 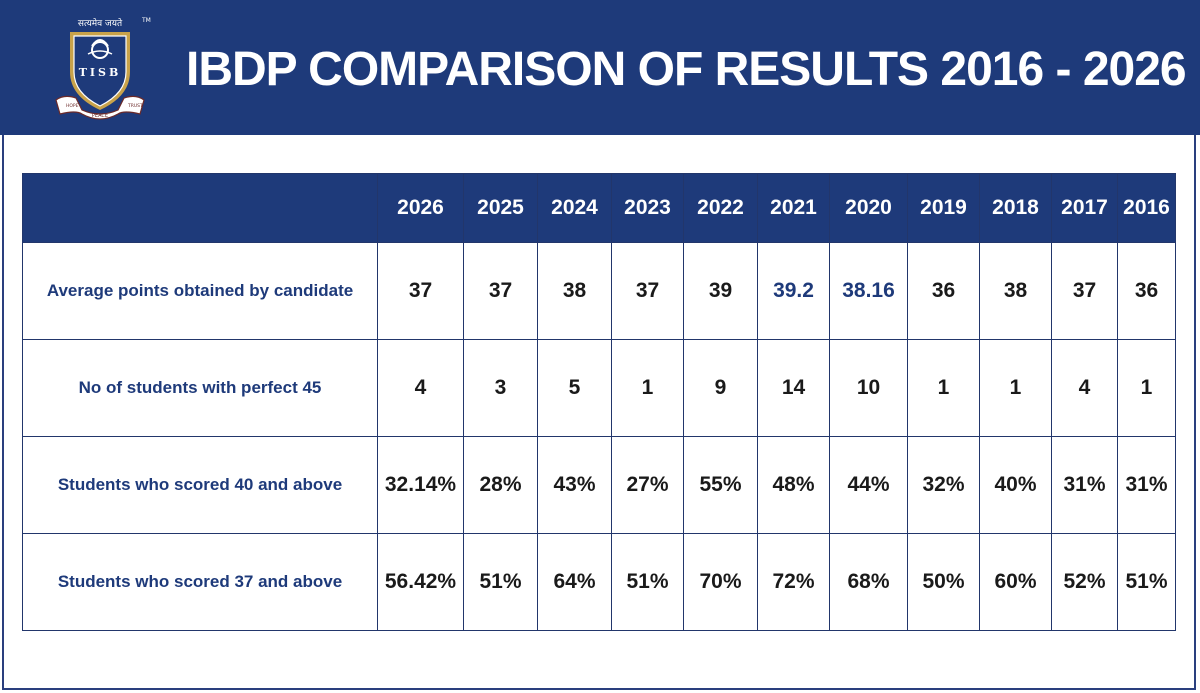 I want to click on table-cell: 10, so click(x=868, y=388).